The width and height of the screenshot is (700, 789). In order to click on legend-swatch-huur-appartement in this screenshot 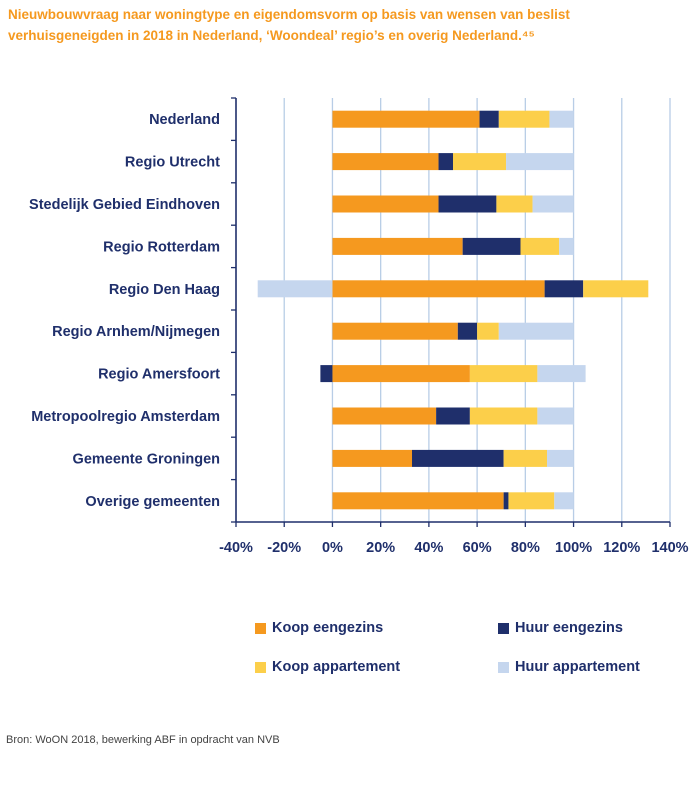, I will do `click(503, 667)`.